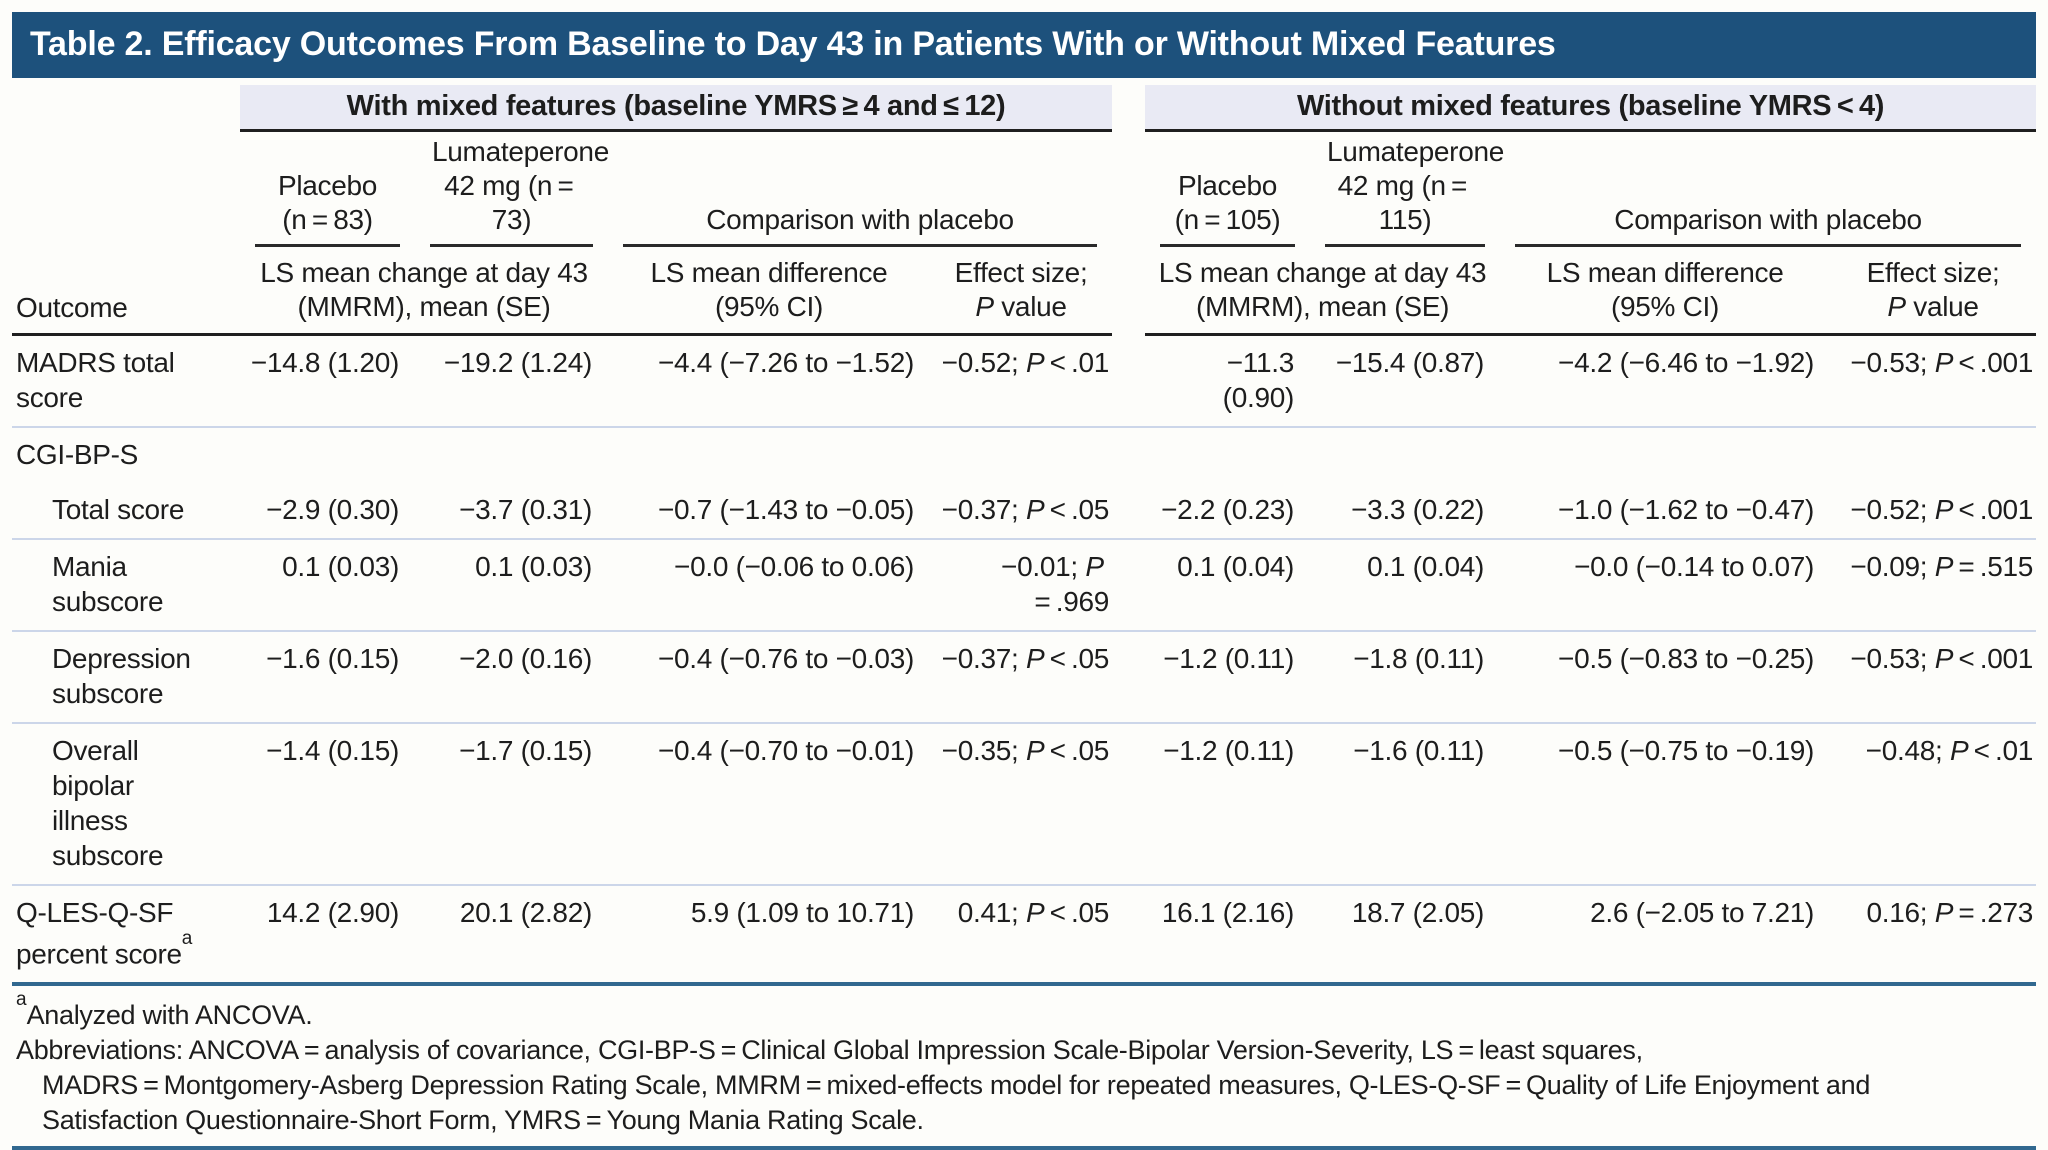 The width and height of the screenshot is (2048, 1150). I want to click on outcome-label: CGI-BP-S, so click(126, 454).